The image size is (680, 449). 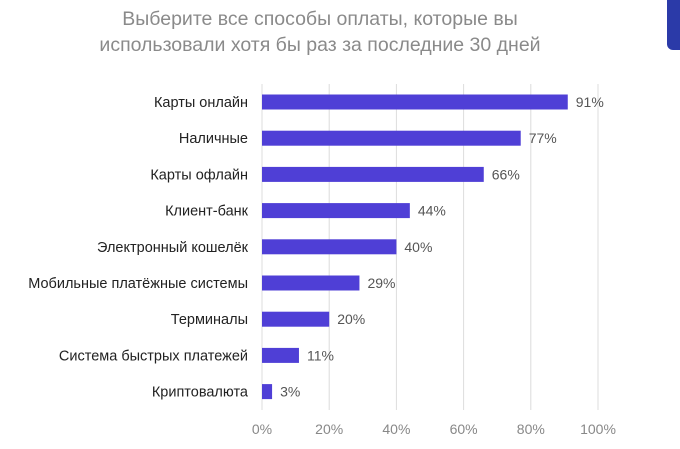 What do you see at coordinates (207, 212) in the screenshot?
I see `category-label: Клиент-банк` at bounding box center [207, 212].